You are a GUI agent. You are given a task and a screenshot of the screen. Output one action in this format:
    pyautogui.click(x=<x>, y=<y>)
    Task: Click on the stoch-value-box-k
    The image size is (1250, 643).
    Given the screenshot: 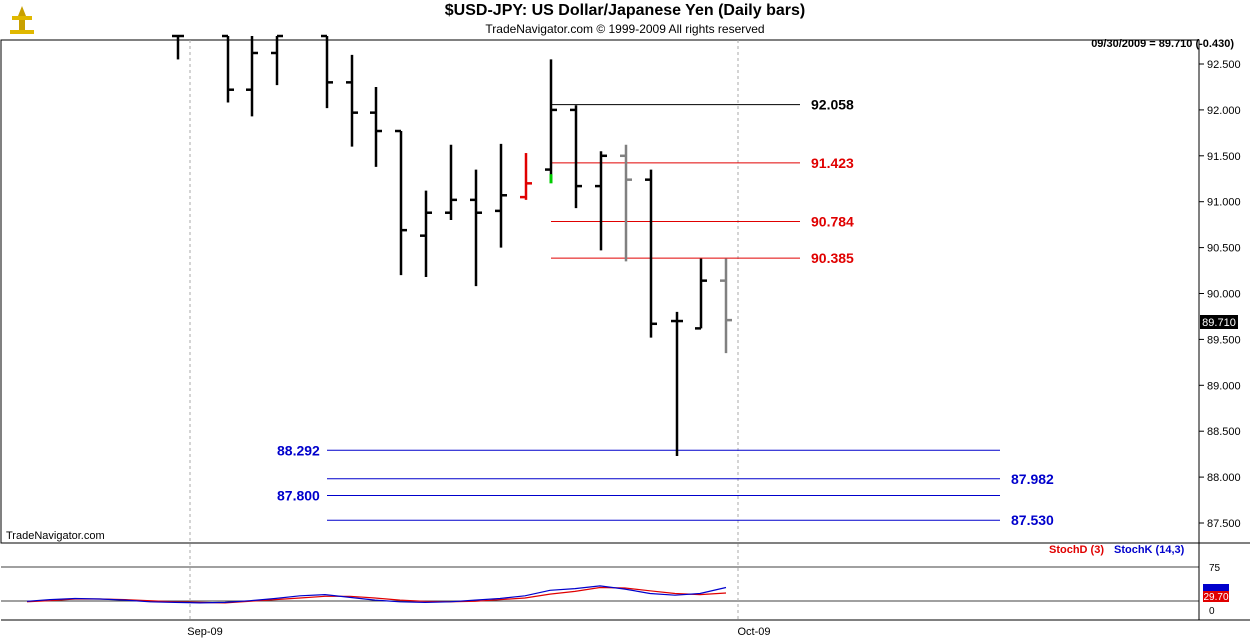 What is the action you would take?
    pyautogui.click(x=1216, y=588)
    